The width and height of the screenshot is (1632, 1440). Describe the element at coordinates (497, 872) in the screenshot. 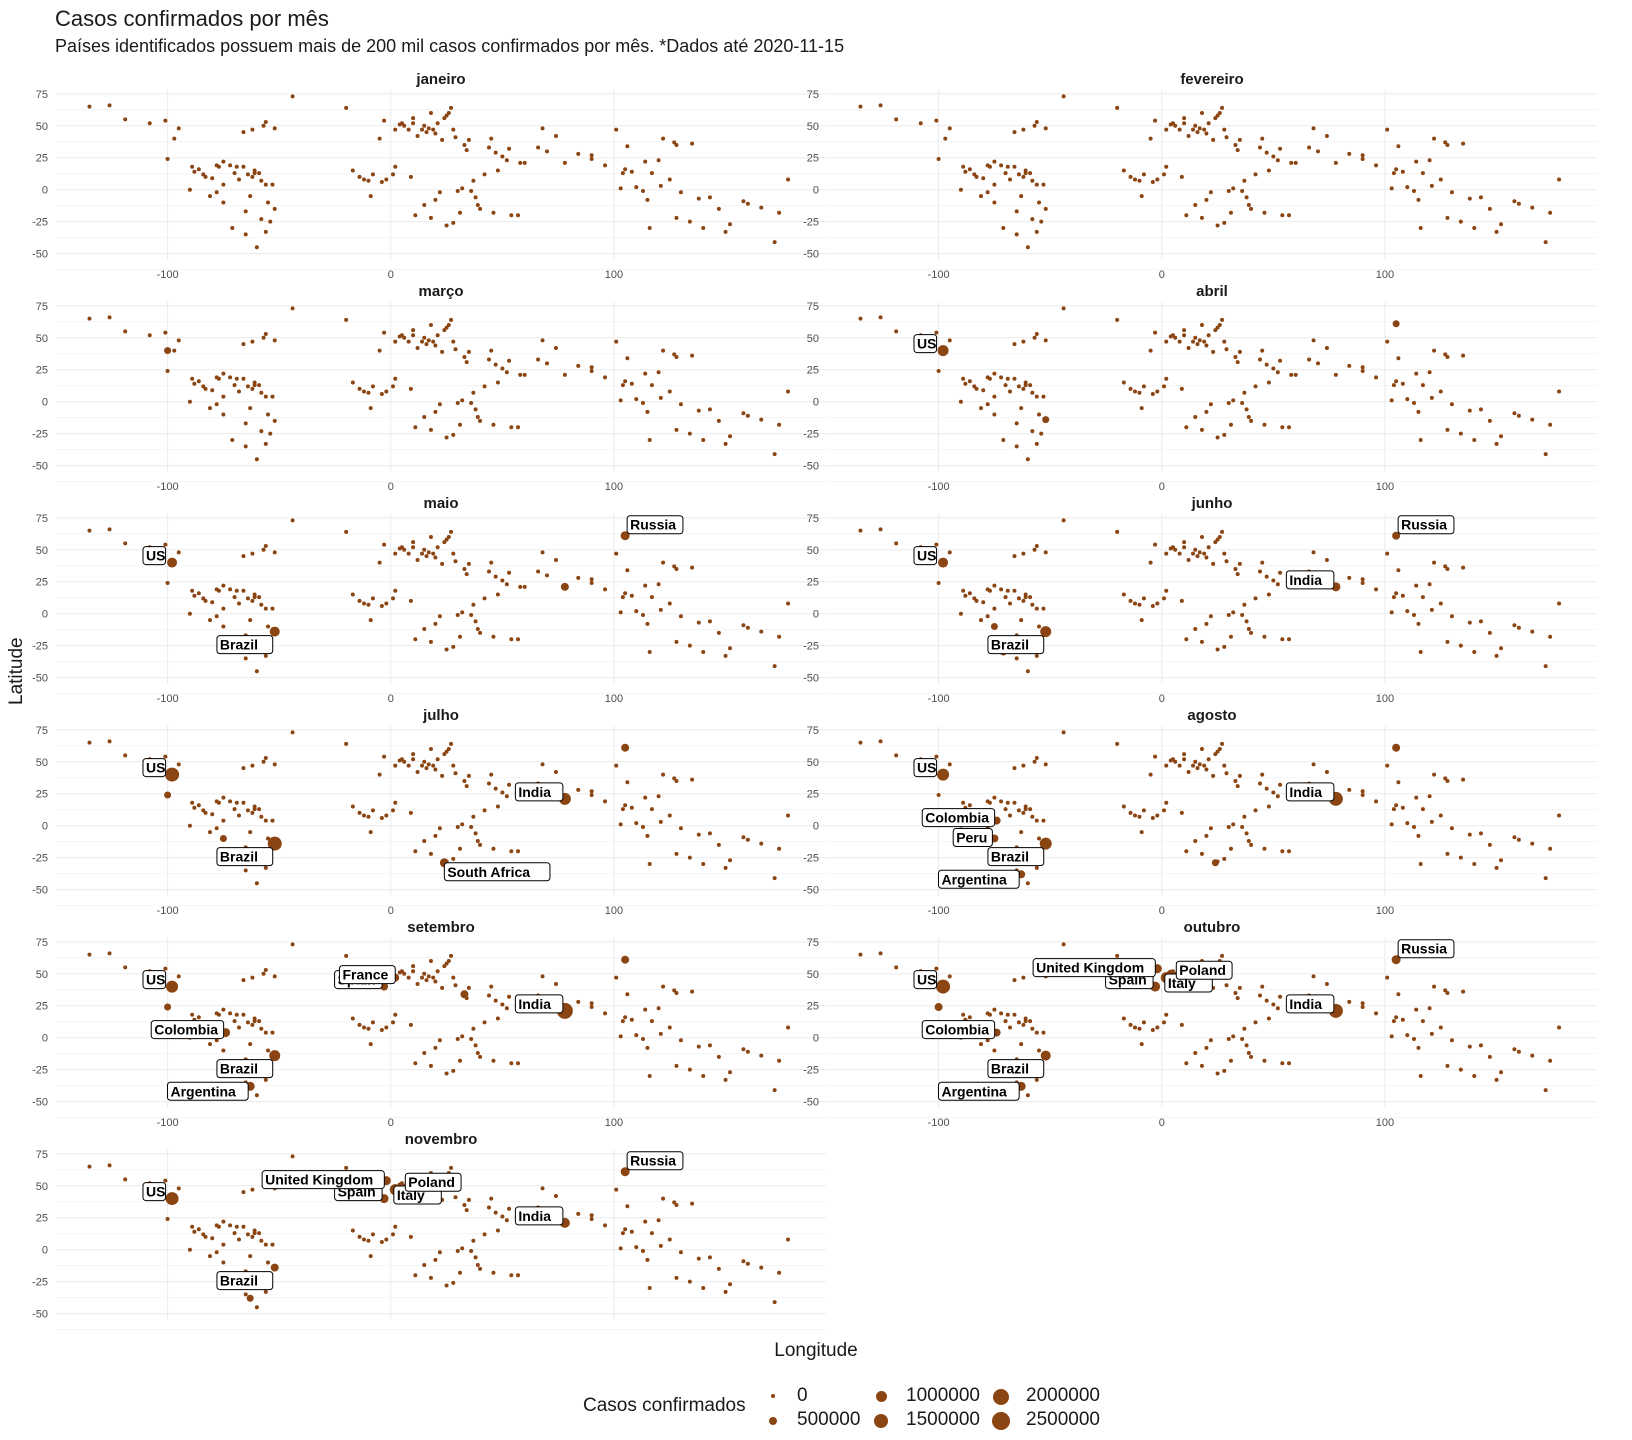

I see `country-label: South Africa` at that location.